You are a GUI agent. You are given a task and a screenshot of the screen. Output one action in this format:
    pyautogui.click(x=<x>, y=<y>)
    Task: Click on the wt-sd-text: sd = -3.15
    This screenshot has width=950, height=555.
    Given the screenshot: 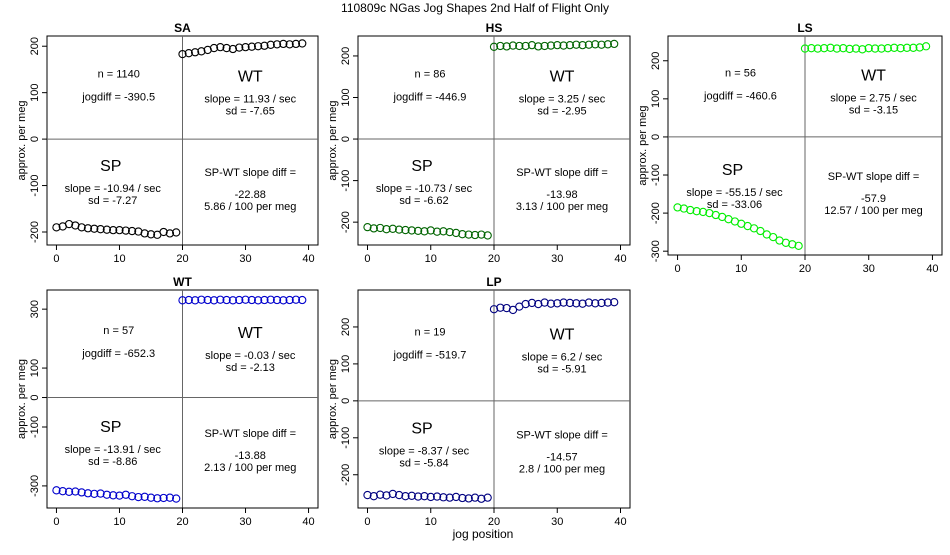 What is the action you would take?
    pyautogui.click(x=873, y=110)
    